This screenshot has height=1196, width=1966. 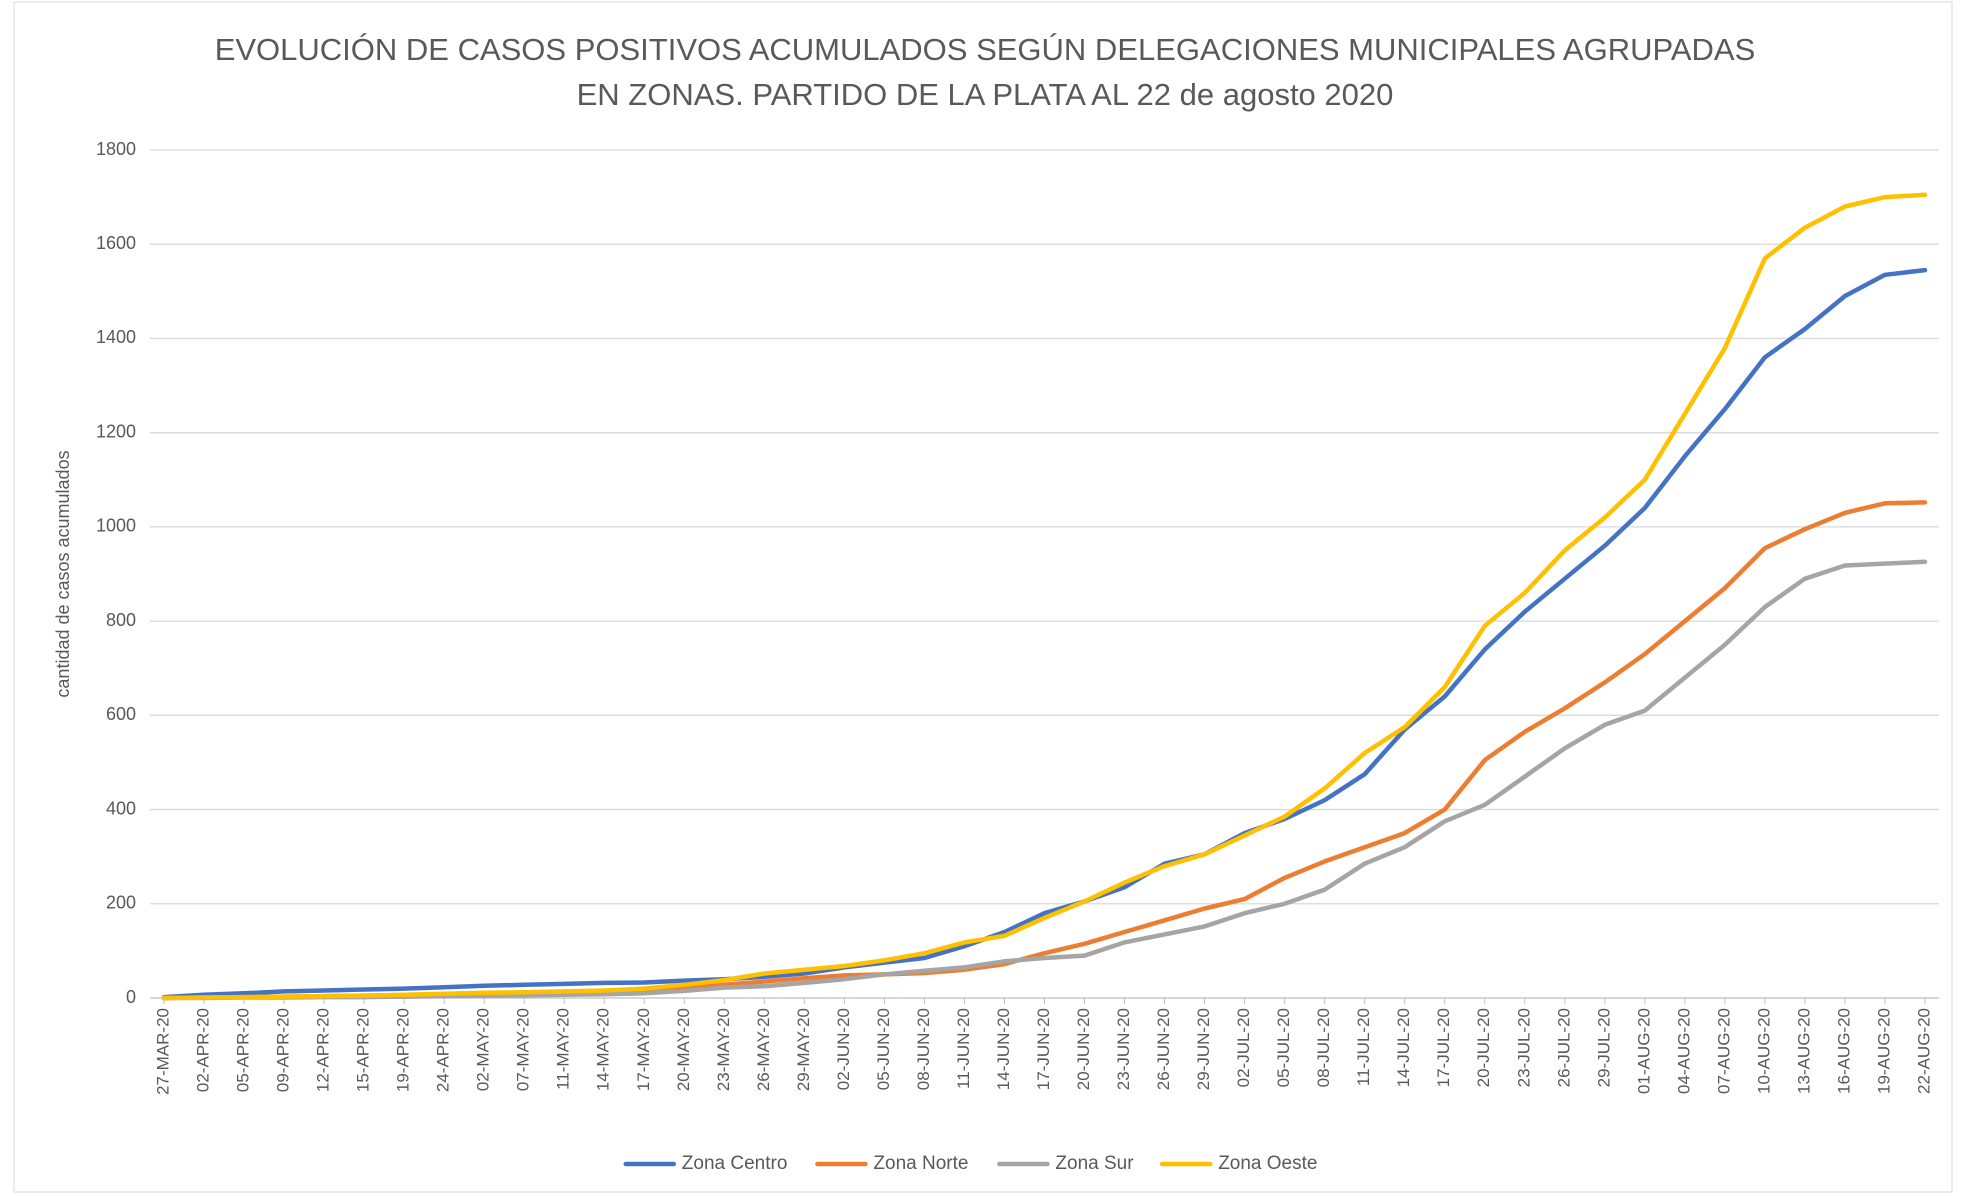 What do you see at coordinates (603, 1049) in the screenshot?
I see `x-tick-label: 14-MAY-20` at bounding box center [603, 1049].